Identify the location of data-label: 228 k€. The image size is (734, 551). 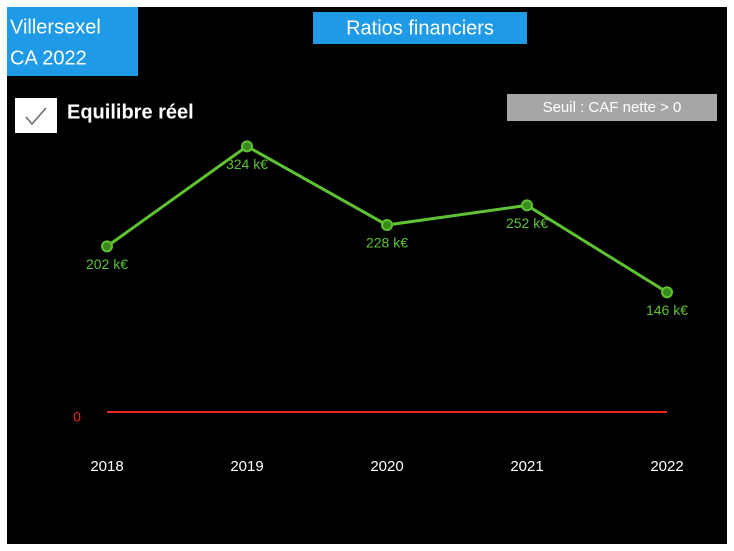
(387, 243).